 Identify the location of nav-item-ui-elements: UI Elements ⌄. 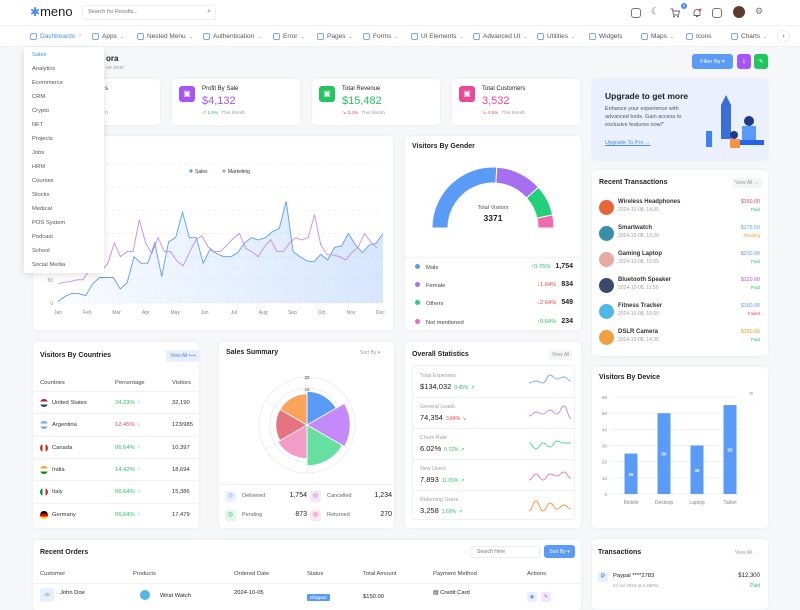
(437, 36).